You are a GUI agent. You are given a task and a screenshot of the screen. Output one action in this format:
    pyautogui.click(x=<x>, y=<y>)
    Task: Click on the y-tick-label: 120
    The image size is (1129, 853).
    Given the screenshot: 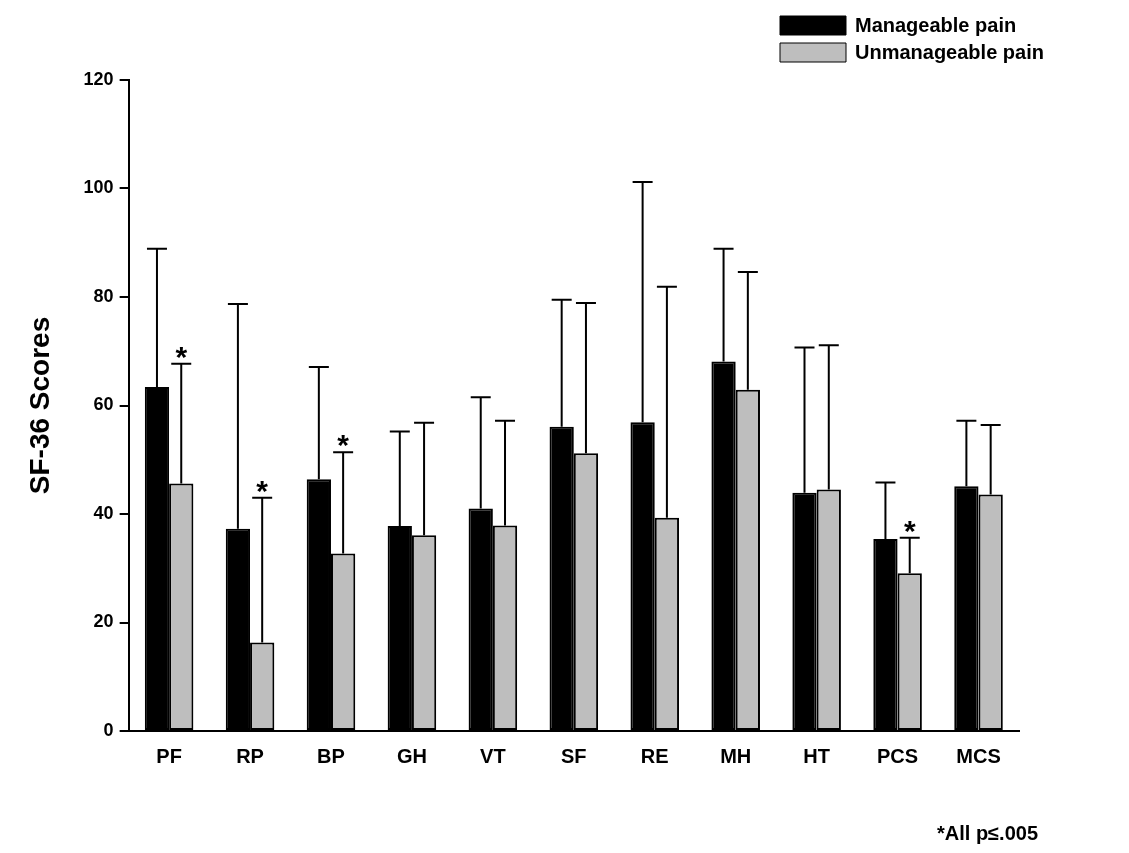 What is the action you would take?
    pyautogui.click(x=98, y=78)
    